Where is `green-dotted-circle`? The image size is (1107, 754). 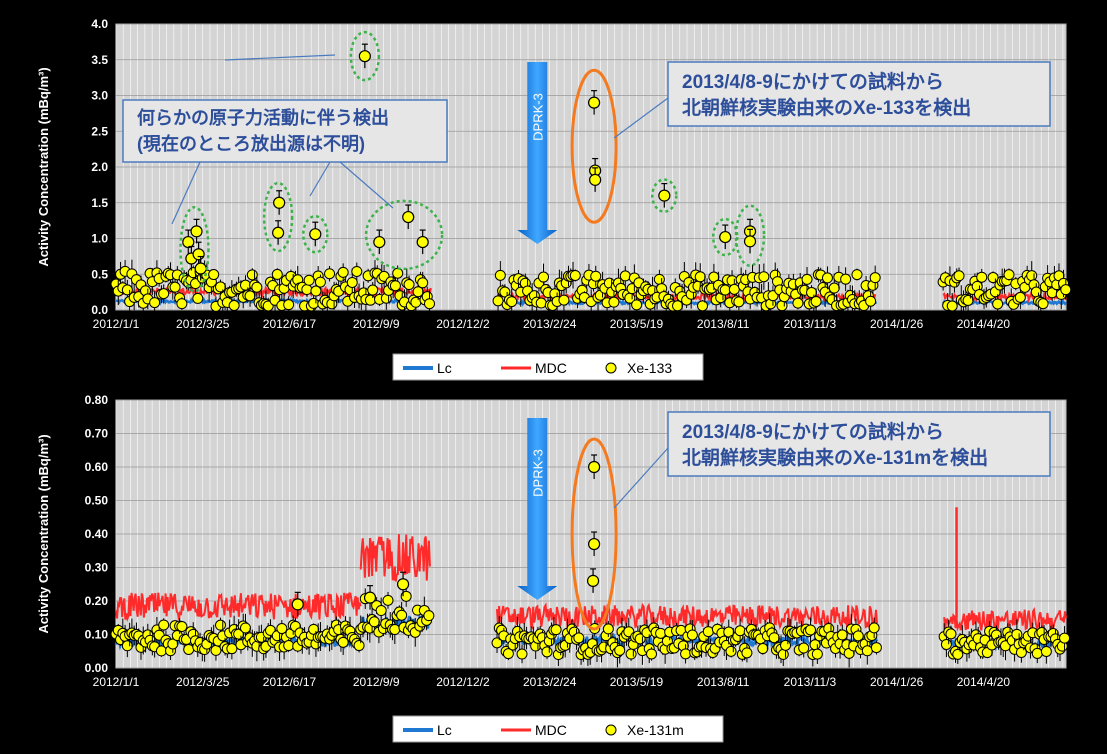
green-dotted-circle is located at coordinates (365, 56).